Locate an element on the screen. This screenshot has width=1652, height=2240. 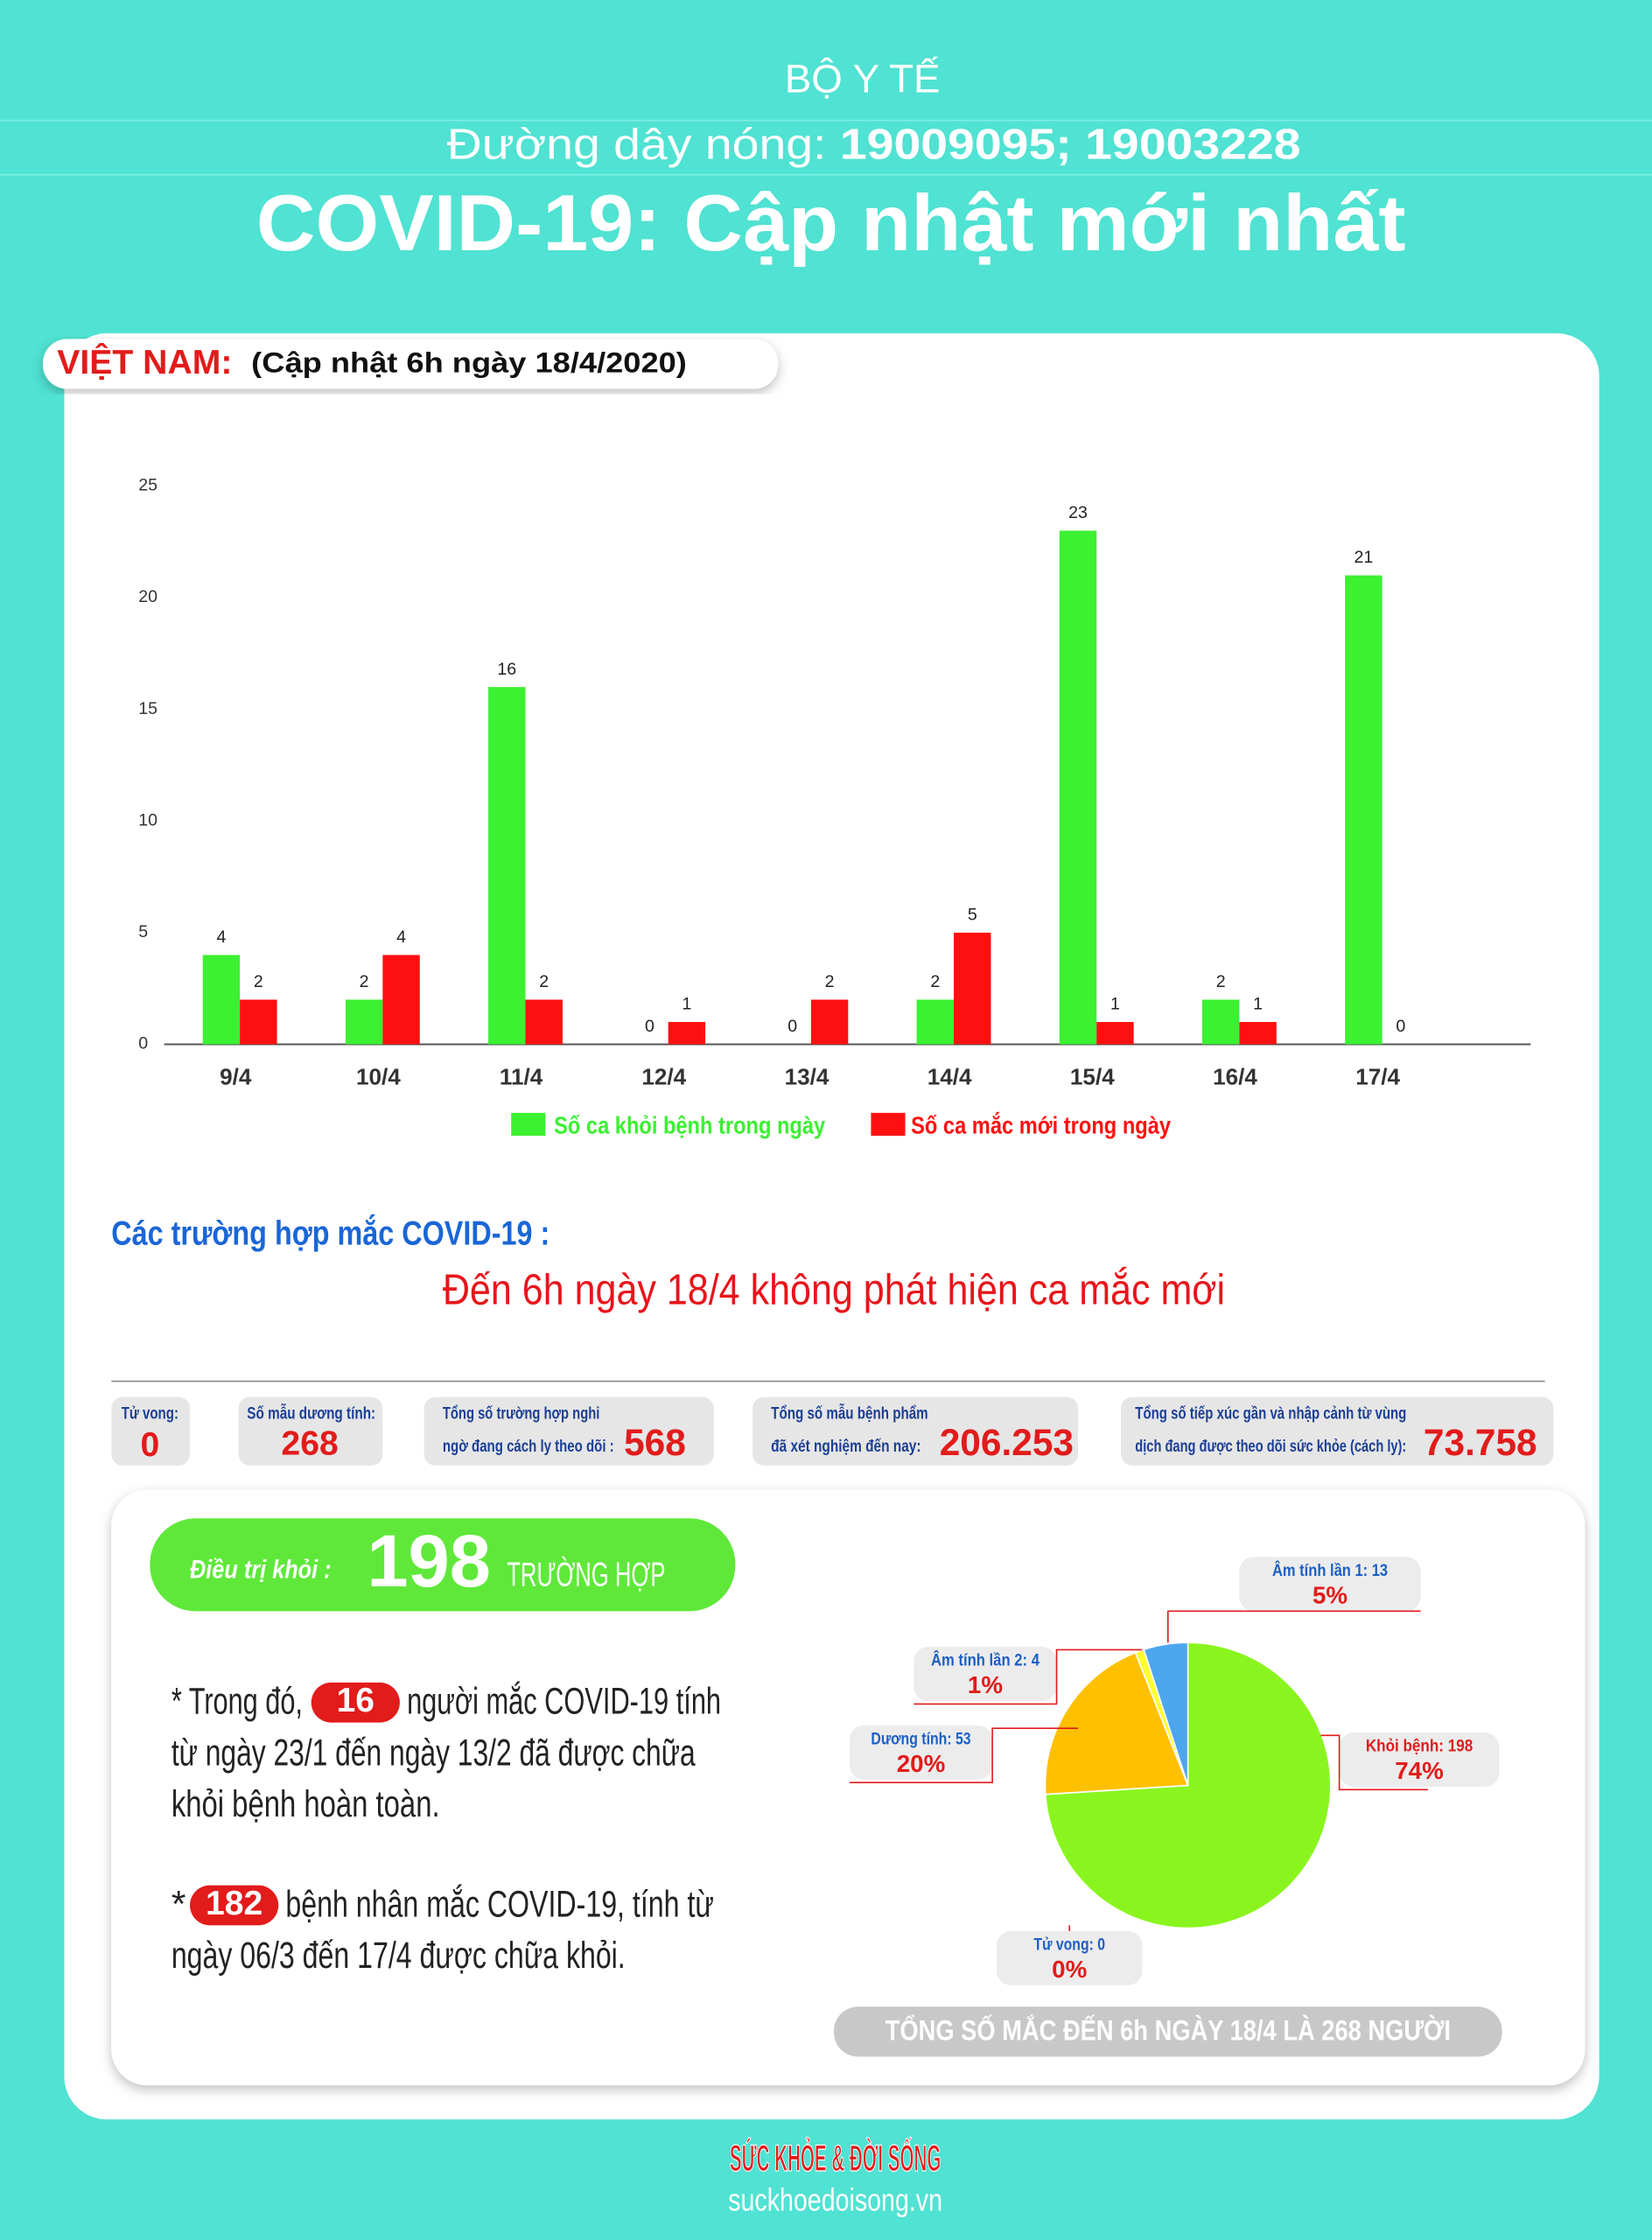
note-count: 16 is located at coordinates (356, 1700).